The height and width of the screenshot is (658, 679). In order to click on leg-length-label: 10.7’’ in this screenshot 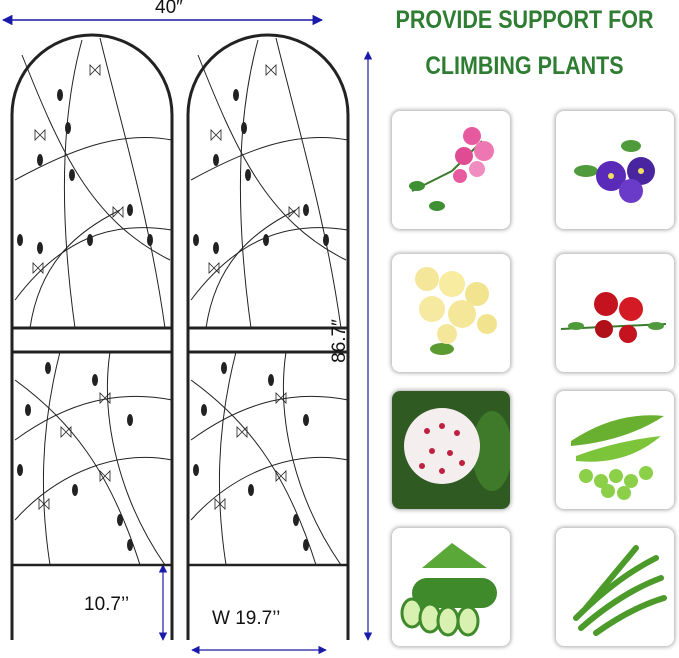, I will do `click(107, 604)`.